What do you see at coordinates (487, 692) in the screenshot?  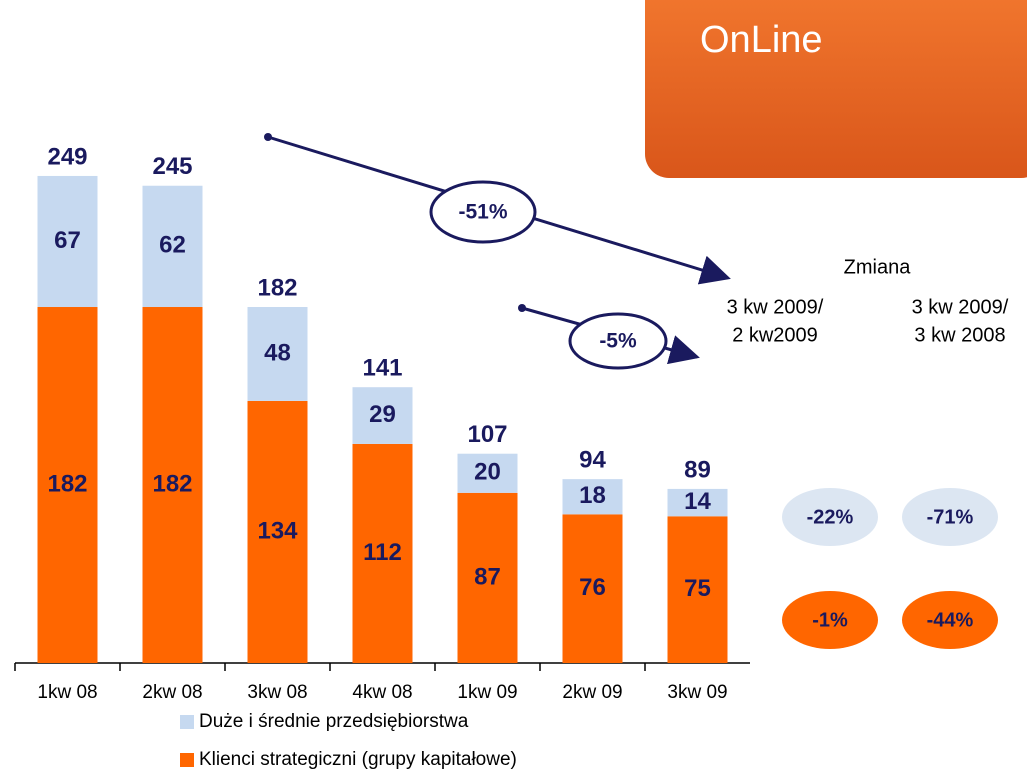 I see `x-tick-label: 1kw 09` at bounding box center [487, 692].